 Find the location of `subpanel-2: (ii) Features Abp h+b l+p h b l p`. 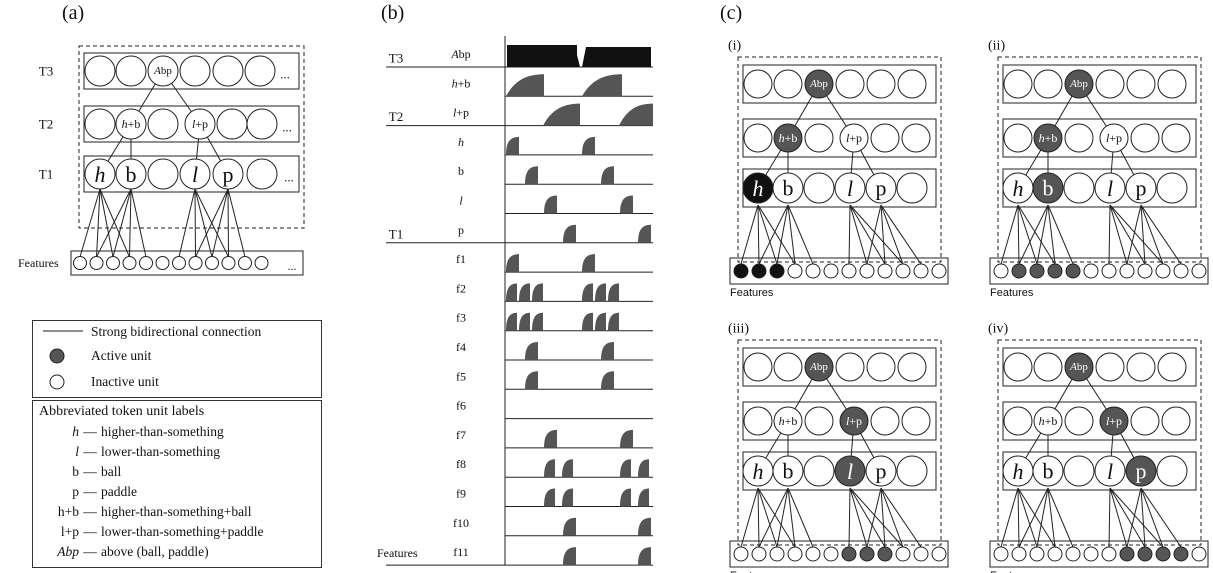

subpanel-2: (ii) Features Abp h+b l+p h b l p is located at coordinates (1098, 169).